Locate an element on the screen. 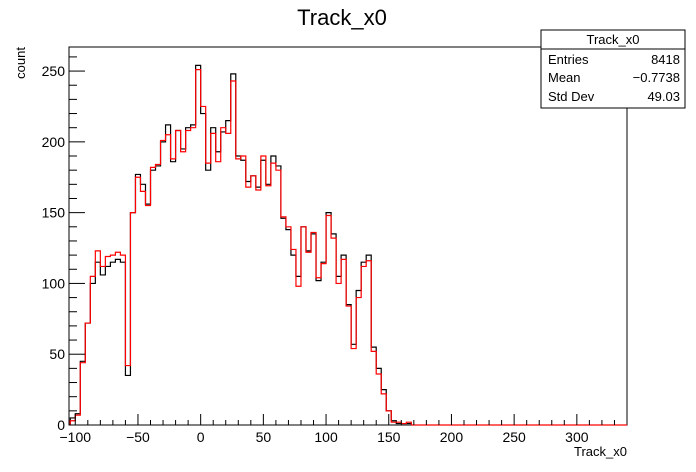  y-tick-label: 100 is located at coordinates (54, 283).